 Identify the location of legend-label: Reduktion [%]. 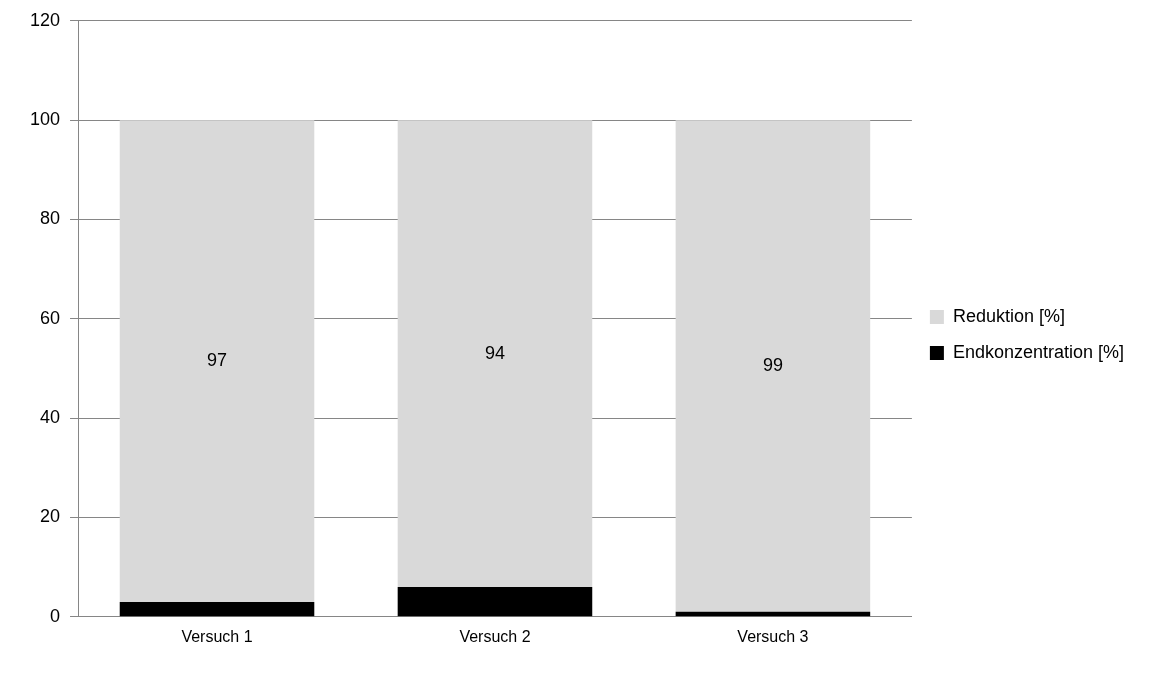
(1008, 315).